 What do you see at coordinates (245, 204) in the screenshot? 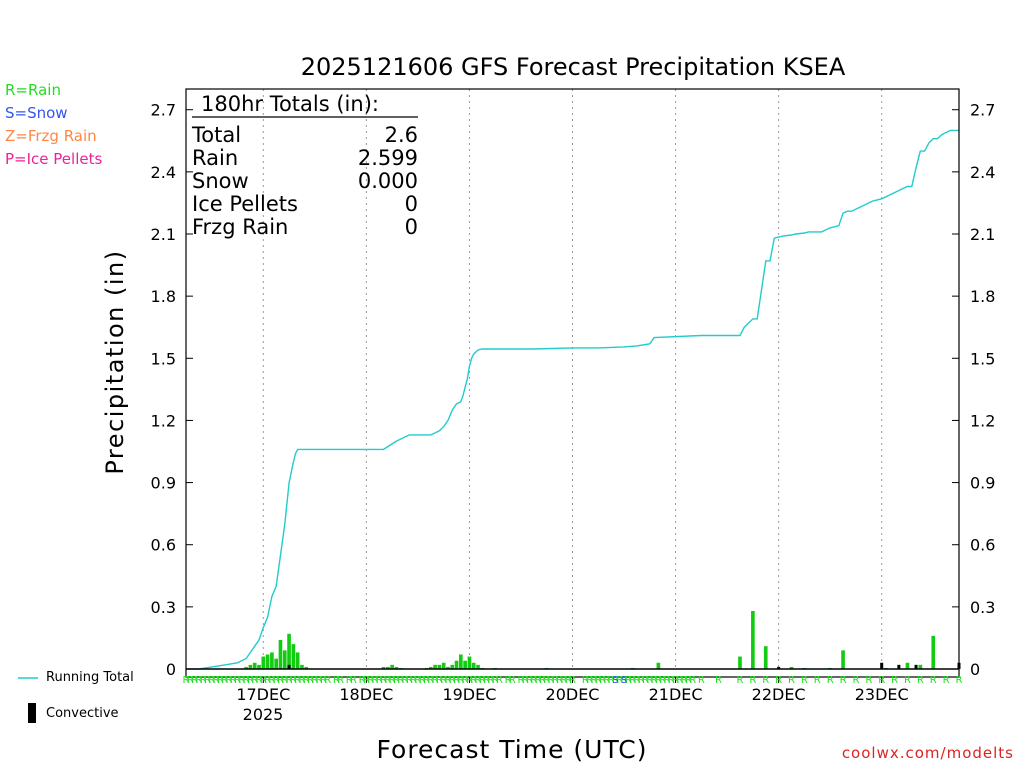
I see `ice-pellets-label: Ice Pellets` at bounding box center [245, 204].